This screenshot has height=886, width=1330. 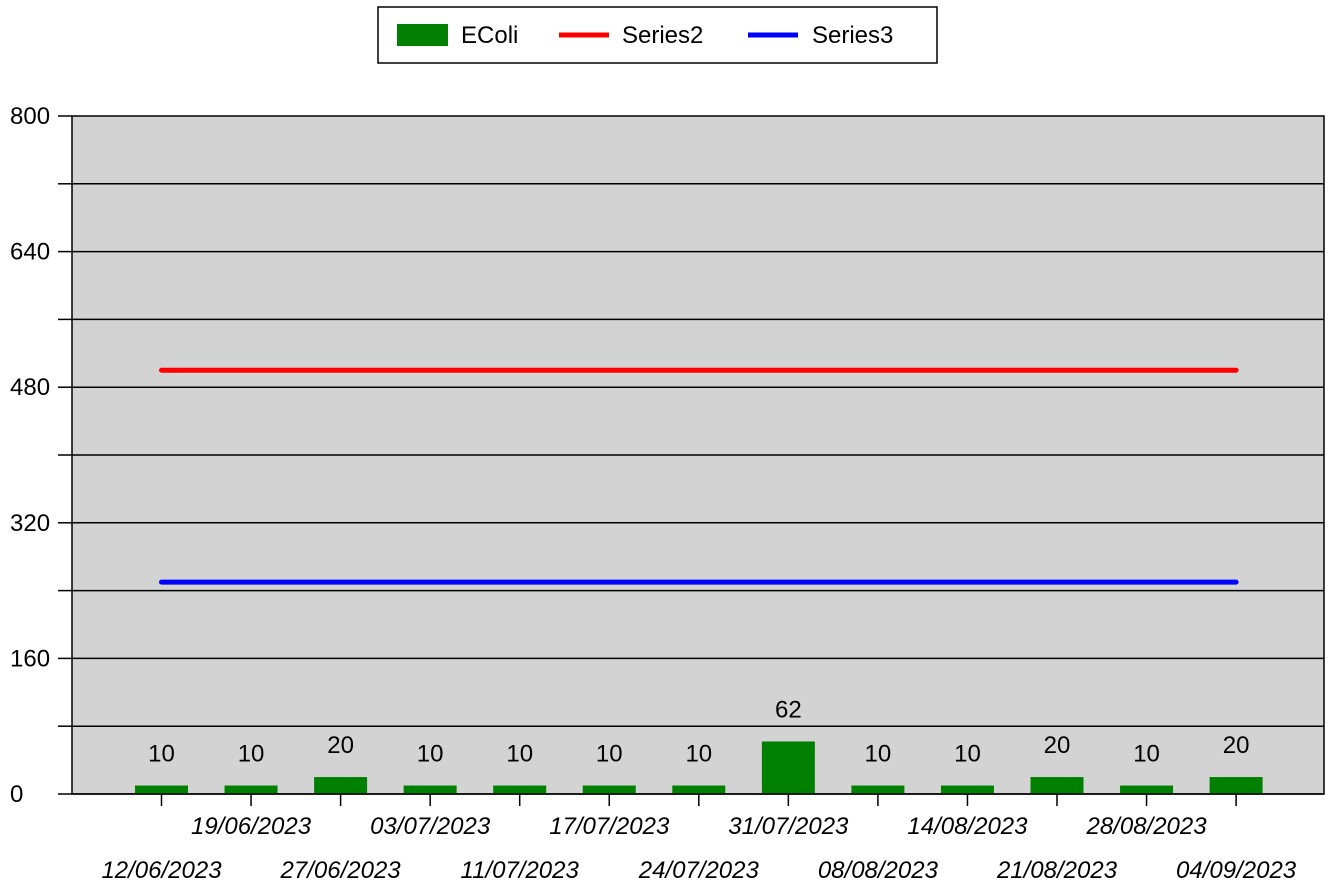 I want to click on y-tick-label: 640, so click(x=30, y=252).